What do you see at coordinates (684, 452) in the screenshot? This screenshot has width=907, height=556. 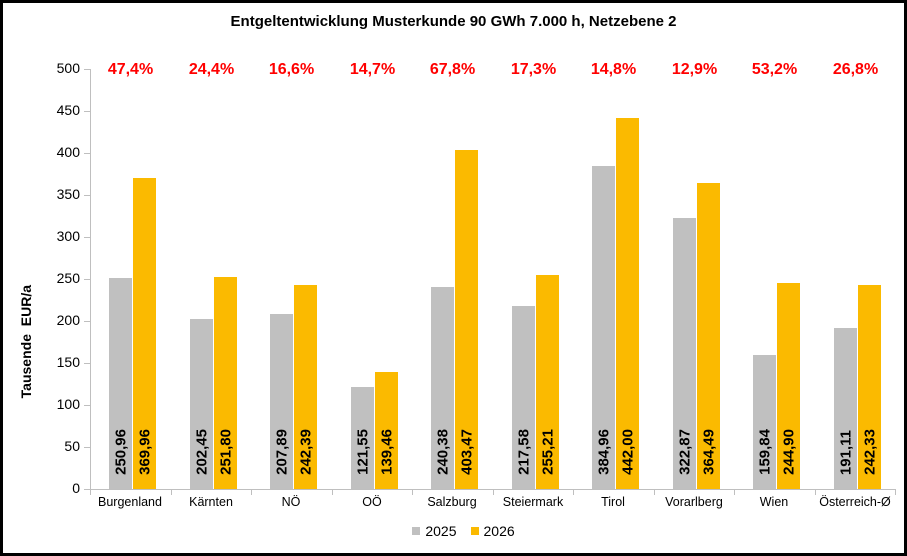 I see `bar-value-label-2025: 322,87` at bounding box center [684, 452].